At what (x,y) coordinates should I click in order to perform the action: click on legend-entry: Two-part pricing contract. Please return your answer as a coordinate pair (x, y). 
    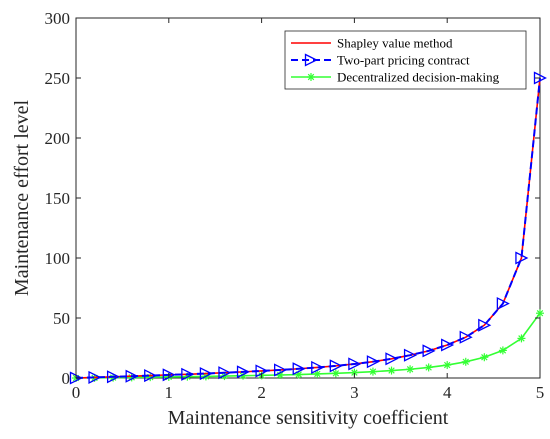
    Looking at the image, I should click on (380, 60).